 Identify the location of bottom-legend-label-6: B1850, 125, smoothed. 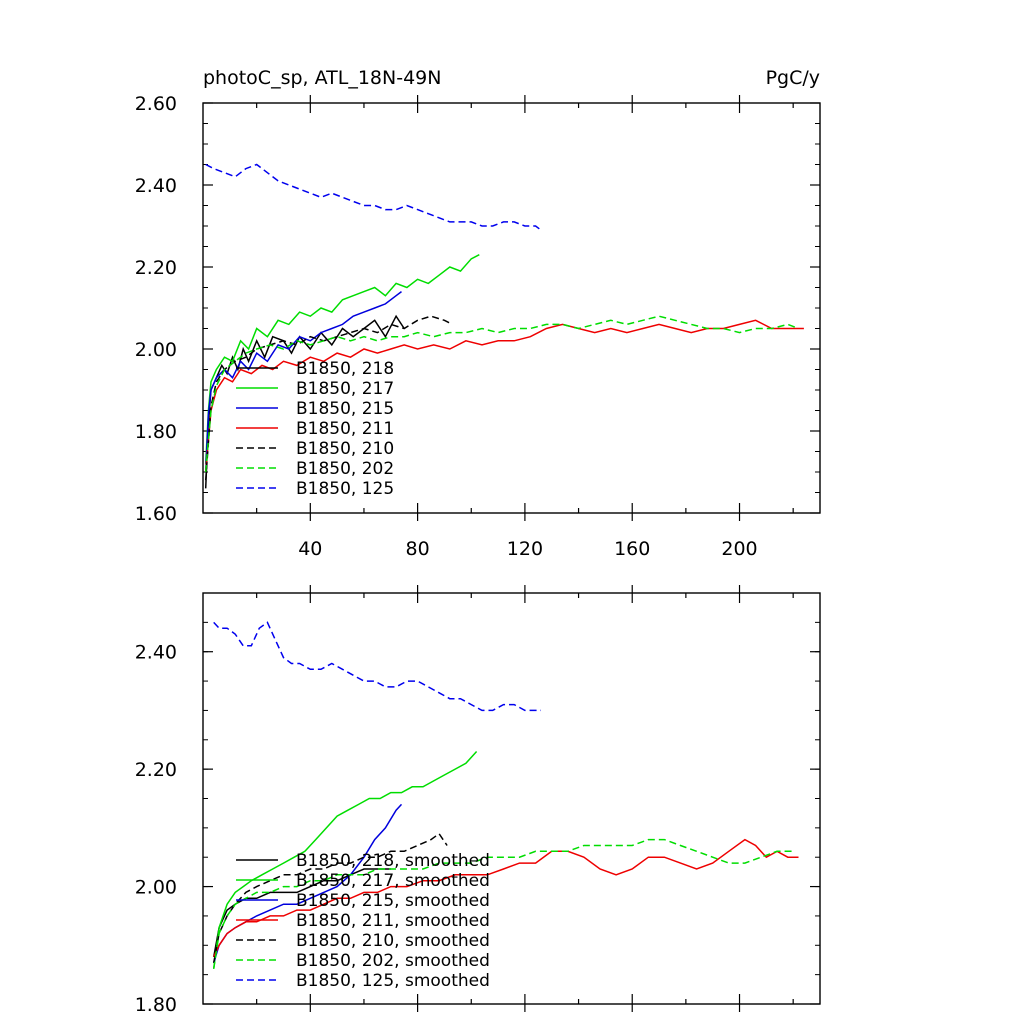
(393, 981).